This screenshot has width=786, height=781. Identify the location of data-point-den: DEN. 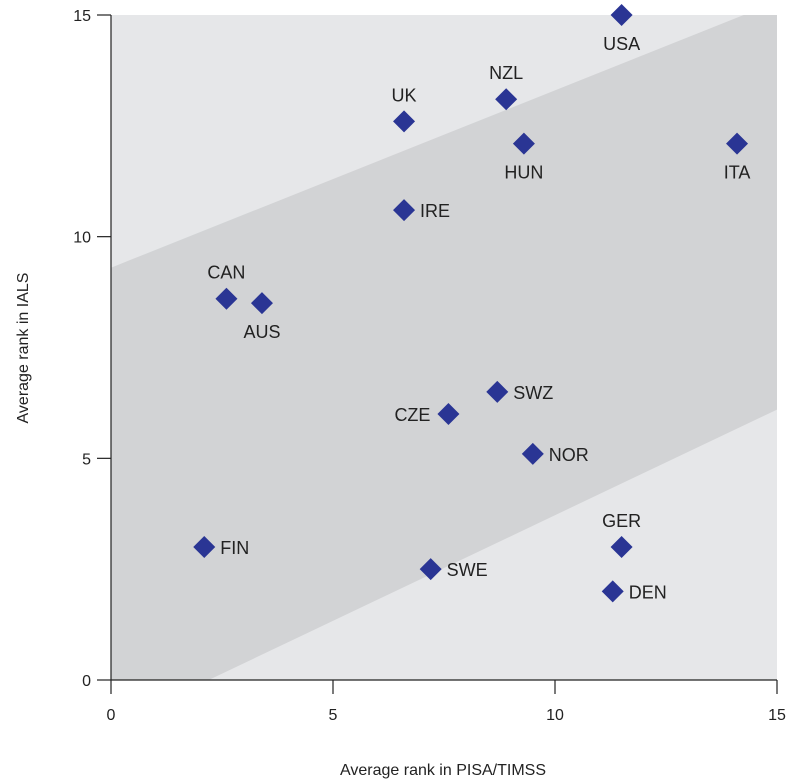
(634, 591).